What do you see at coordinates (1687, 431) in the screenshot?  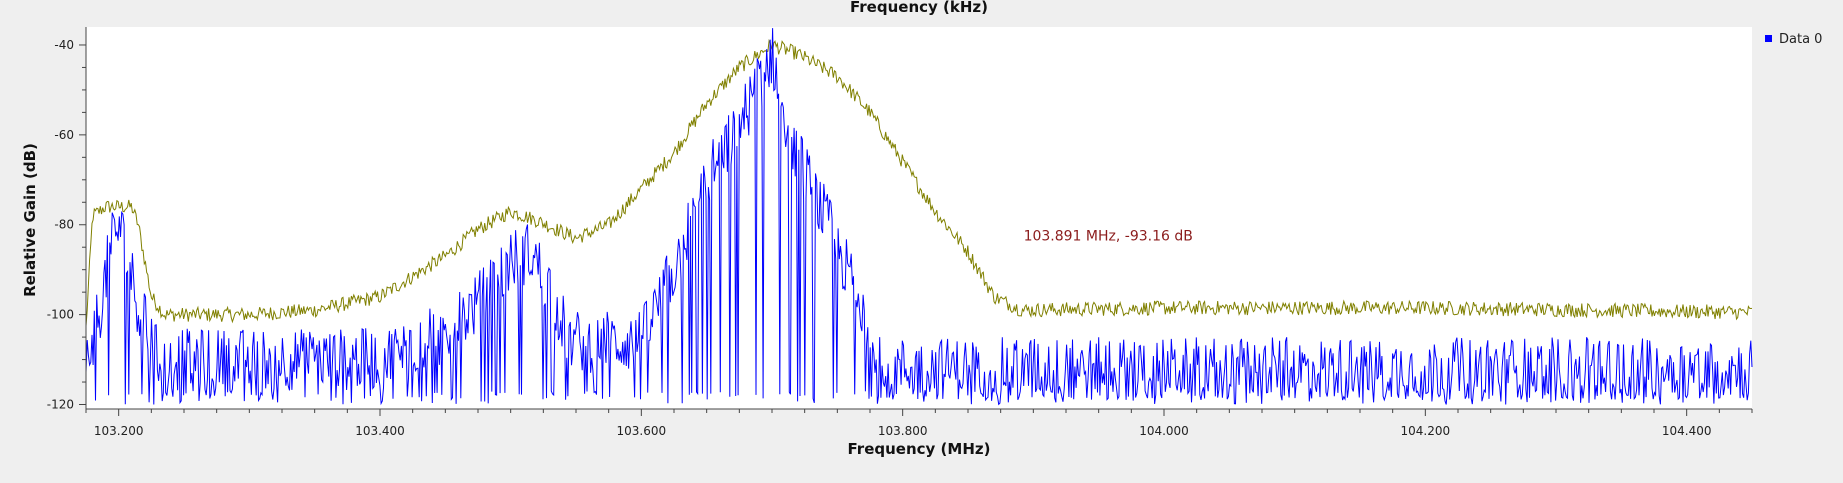 I see `x-tick-label: 104.400` at bounding box center [1687, 431].